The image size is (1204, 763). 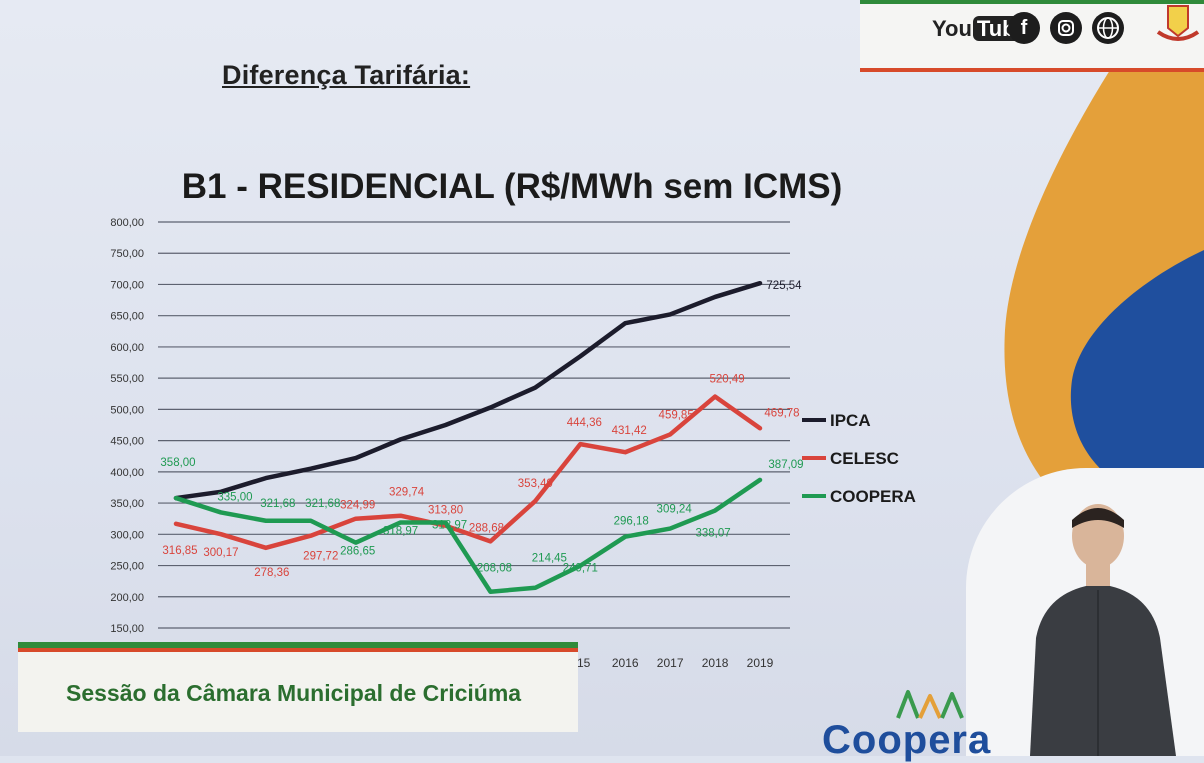 I want to click on banner-green-strip, so click(x=1032, y=2).